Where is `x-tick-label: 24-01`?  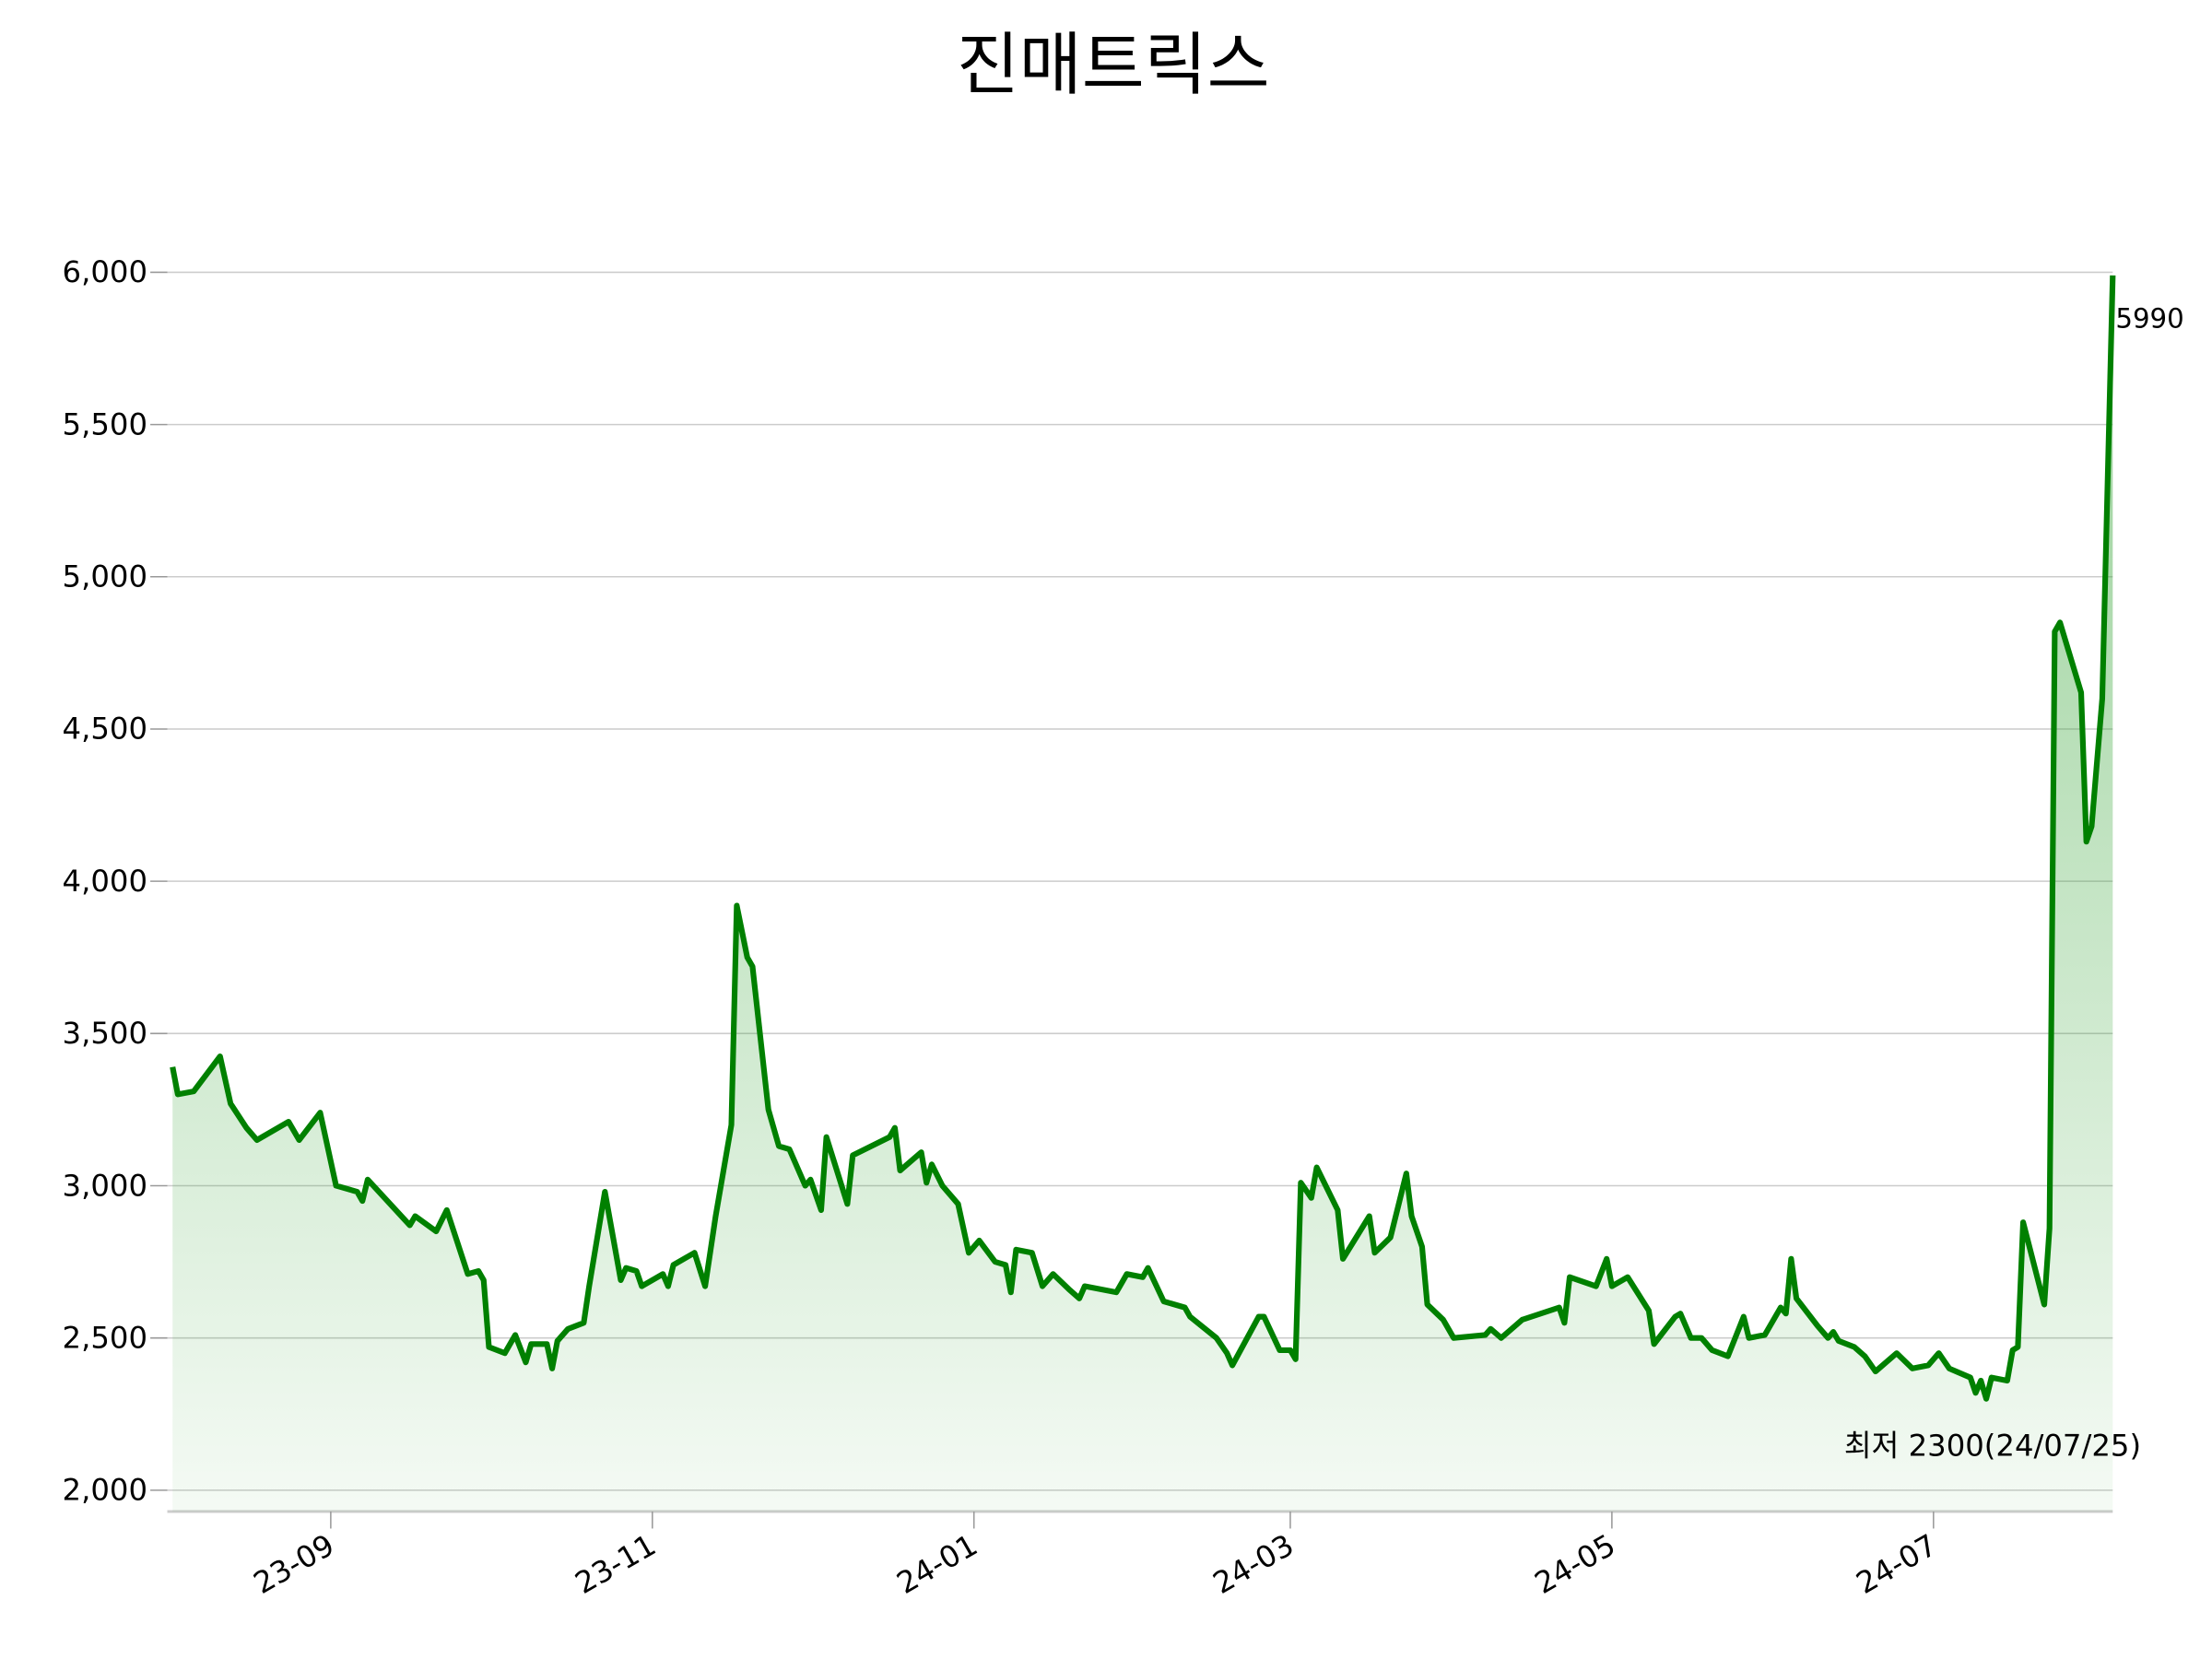 x-tick-label: 24-01 is located at coordinates (937, 1564).